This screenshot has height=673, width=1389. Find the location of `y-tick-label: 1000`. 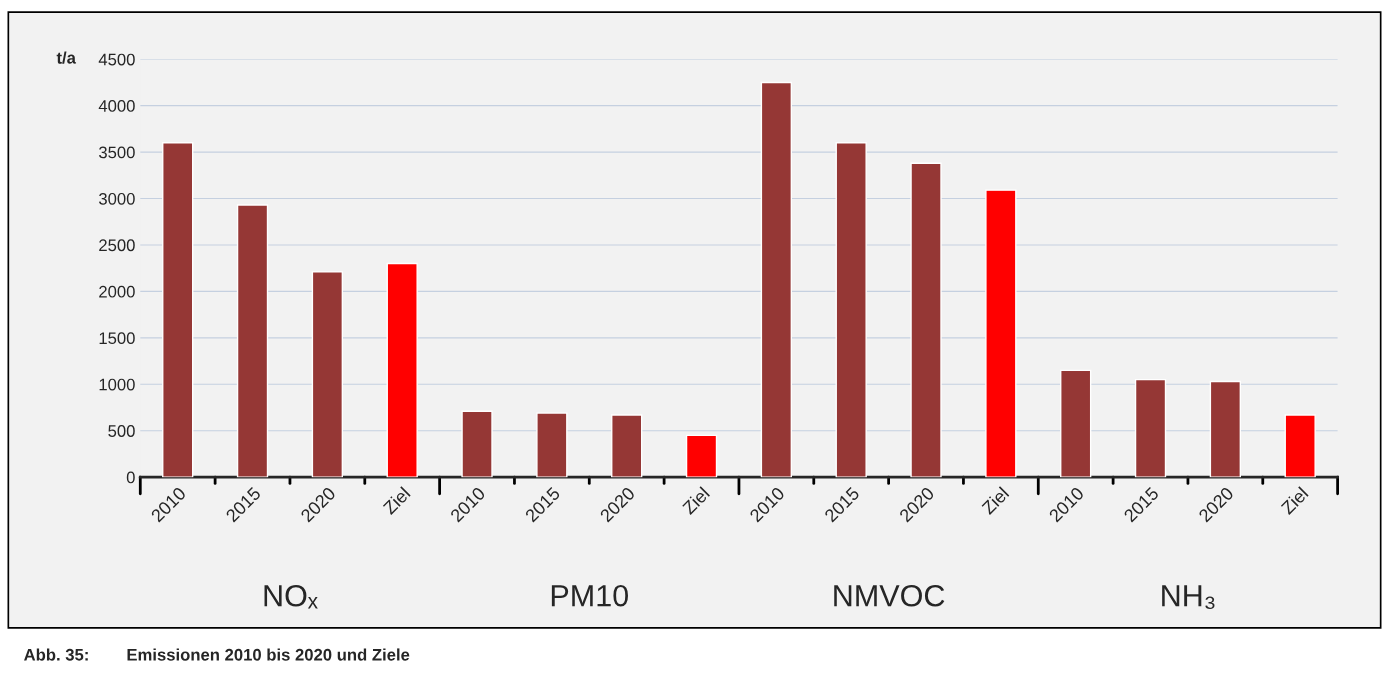

y-tick-label: 1000 is located at coordinates (117, 384).